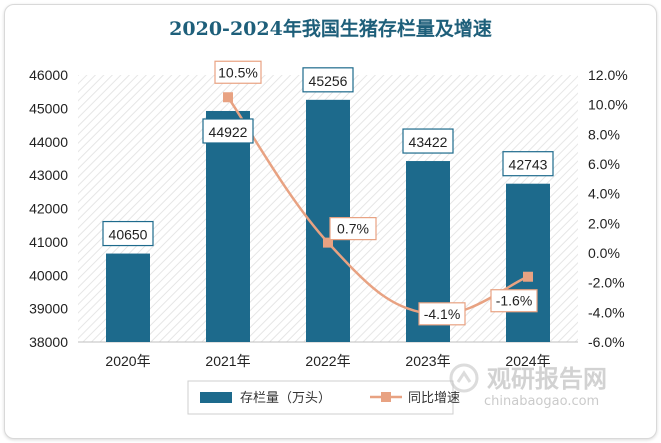 The width and height of the screenshot is (661, 443). I want to click on y-left-tick-label: 45000, so click(48, 108).